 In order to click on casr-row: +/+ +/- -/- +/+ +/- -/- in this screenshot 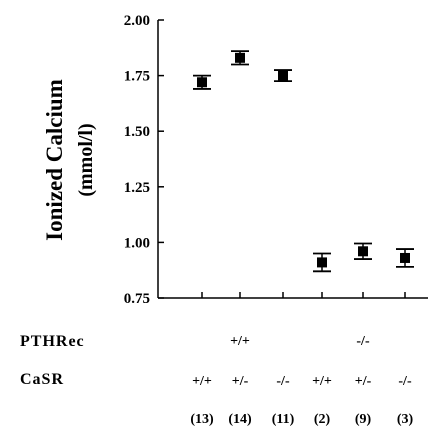, I will do `click(302, 381)`.